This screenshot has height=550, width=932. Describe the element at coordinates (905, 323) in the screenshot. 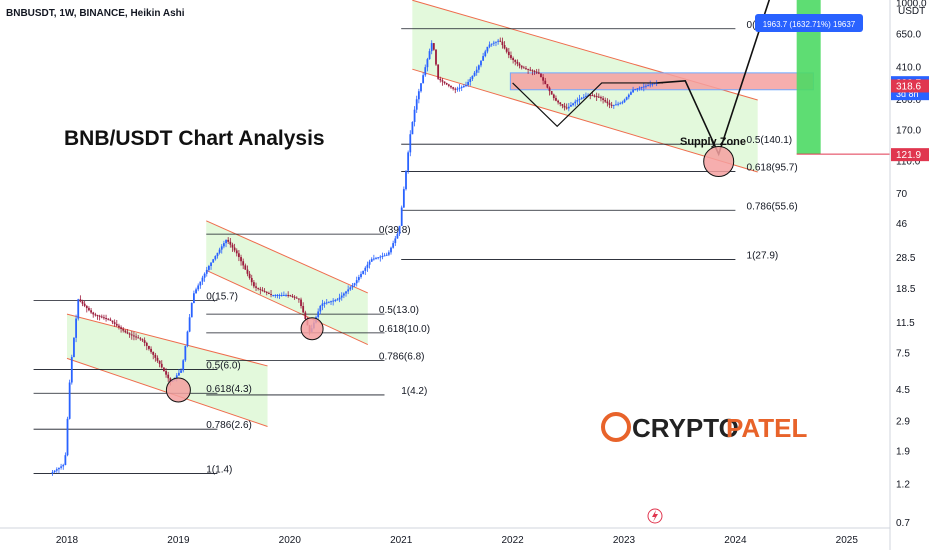

I see `y-tick-label: 11.5` at that location.